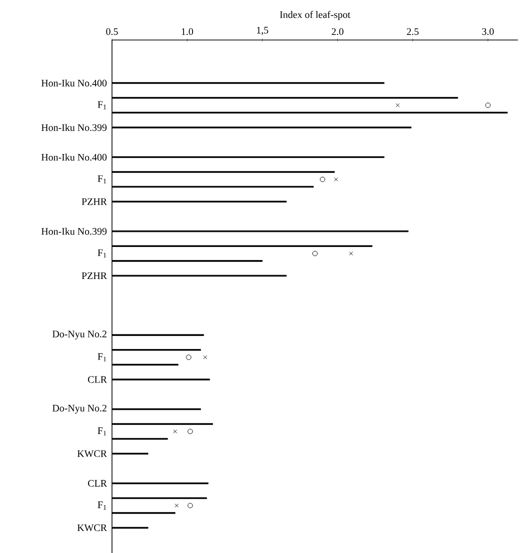 Image resolution: width=520 pixels, height=553 pixels. I want to click on x-axis-title: Index of leaf-spot, so click(315, 15).